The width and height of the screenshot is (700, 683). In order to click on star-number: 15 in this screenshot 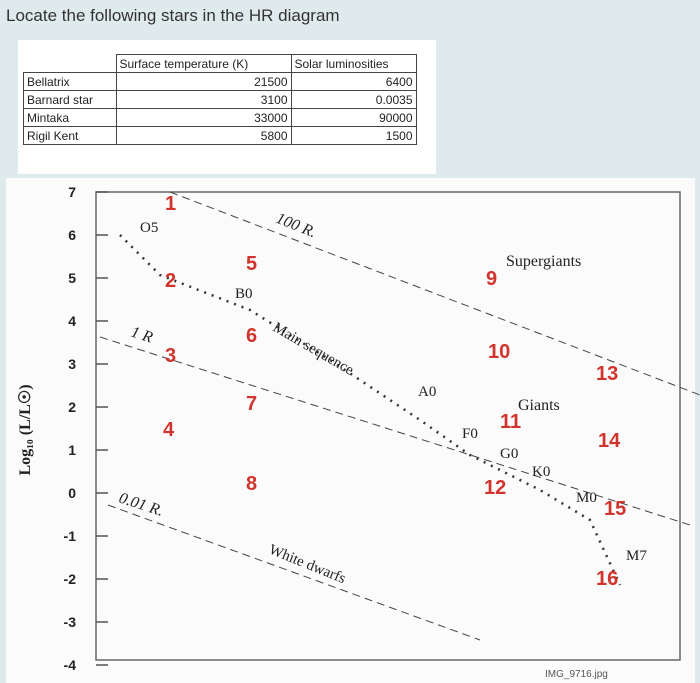, I will do `click(615, 509)`.